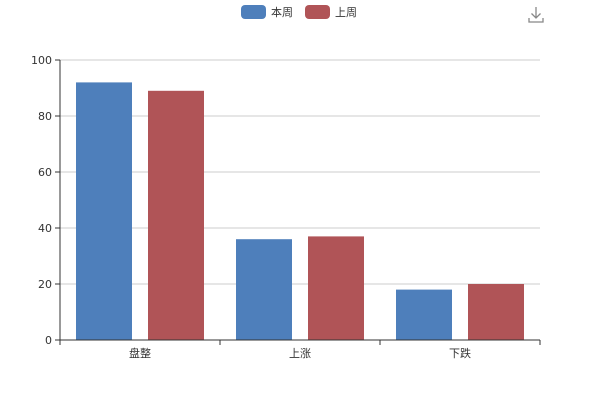 This screenshot has height=400, width=600. Describe the element at coordinates (496, 312) in the screenshot. I see `bar-上周-下跌` at that location.